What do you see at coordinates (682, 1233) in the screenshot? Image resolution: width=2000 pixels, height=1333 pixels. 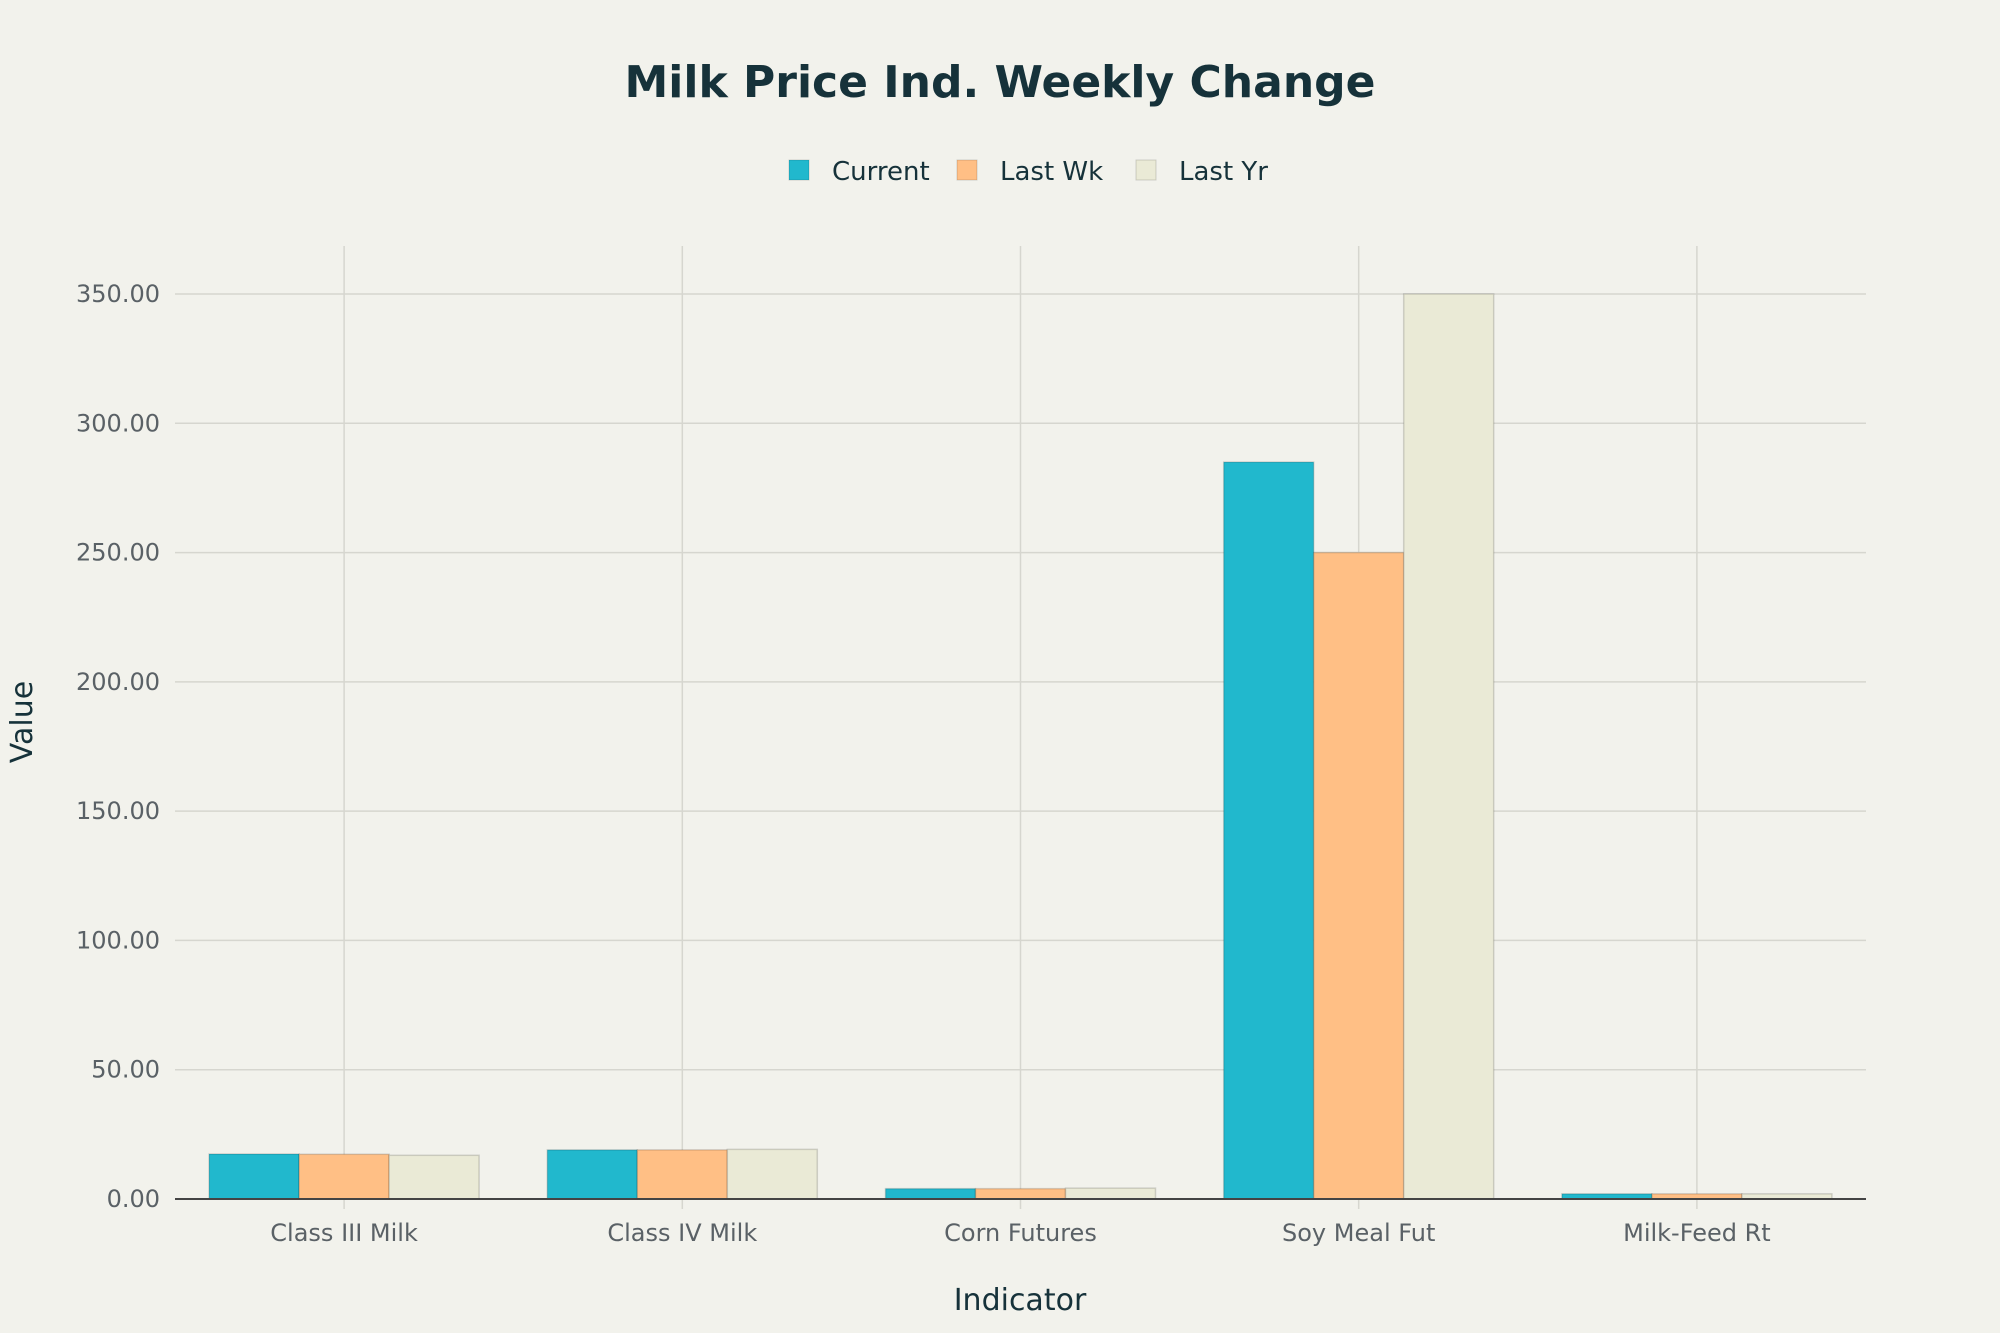 I see `x-tick-label: Class IV Milk` at bounding box center [682, 1233].